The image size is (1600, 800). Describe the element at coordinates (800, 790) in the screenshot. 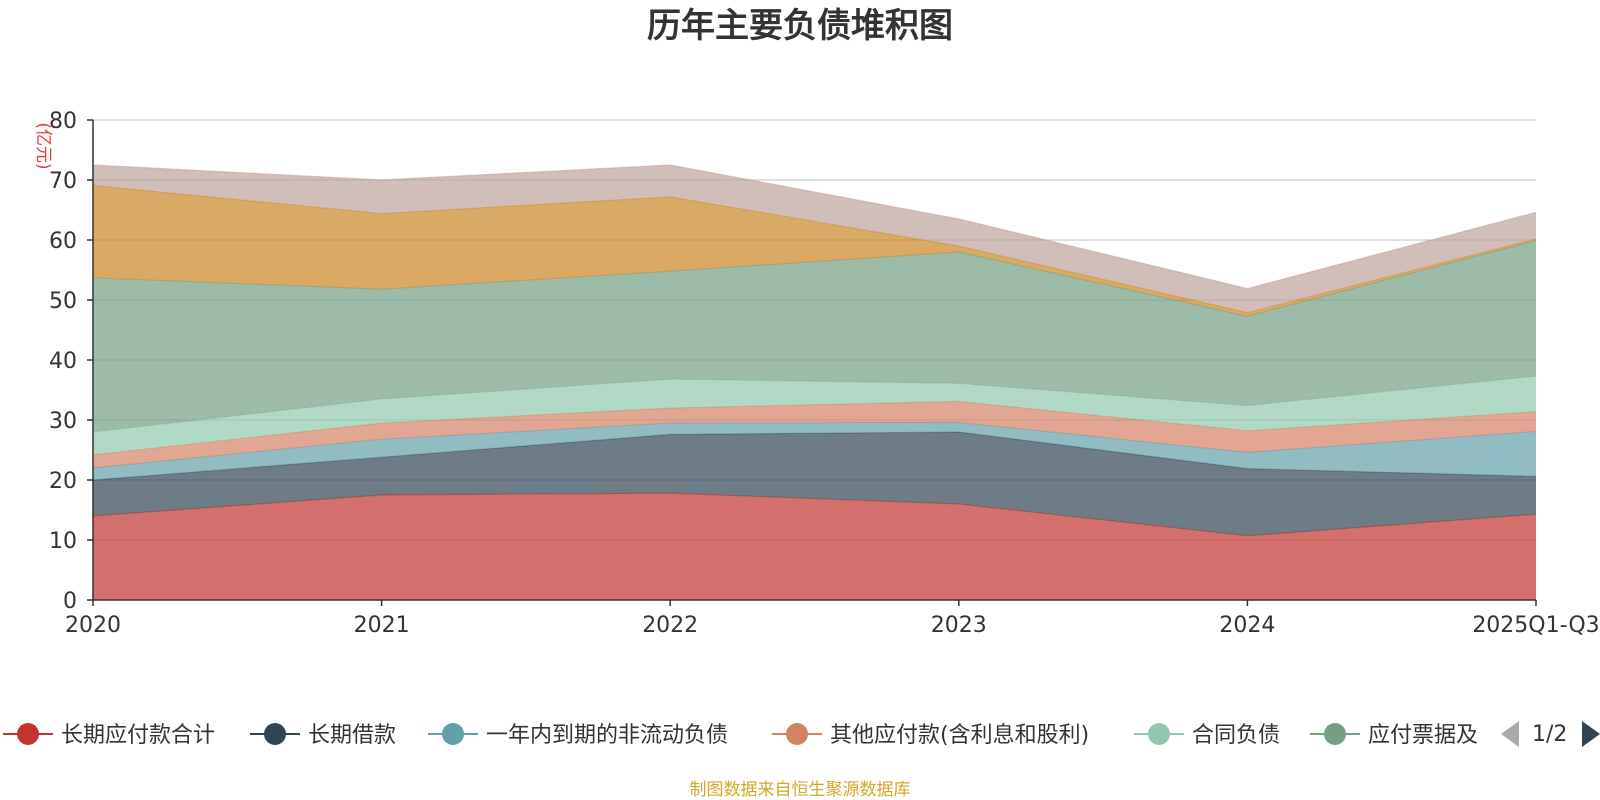

I see `data-source-note: 制图数据来自恒生聚源数据库` at that location.